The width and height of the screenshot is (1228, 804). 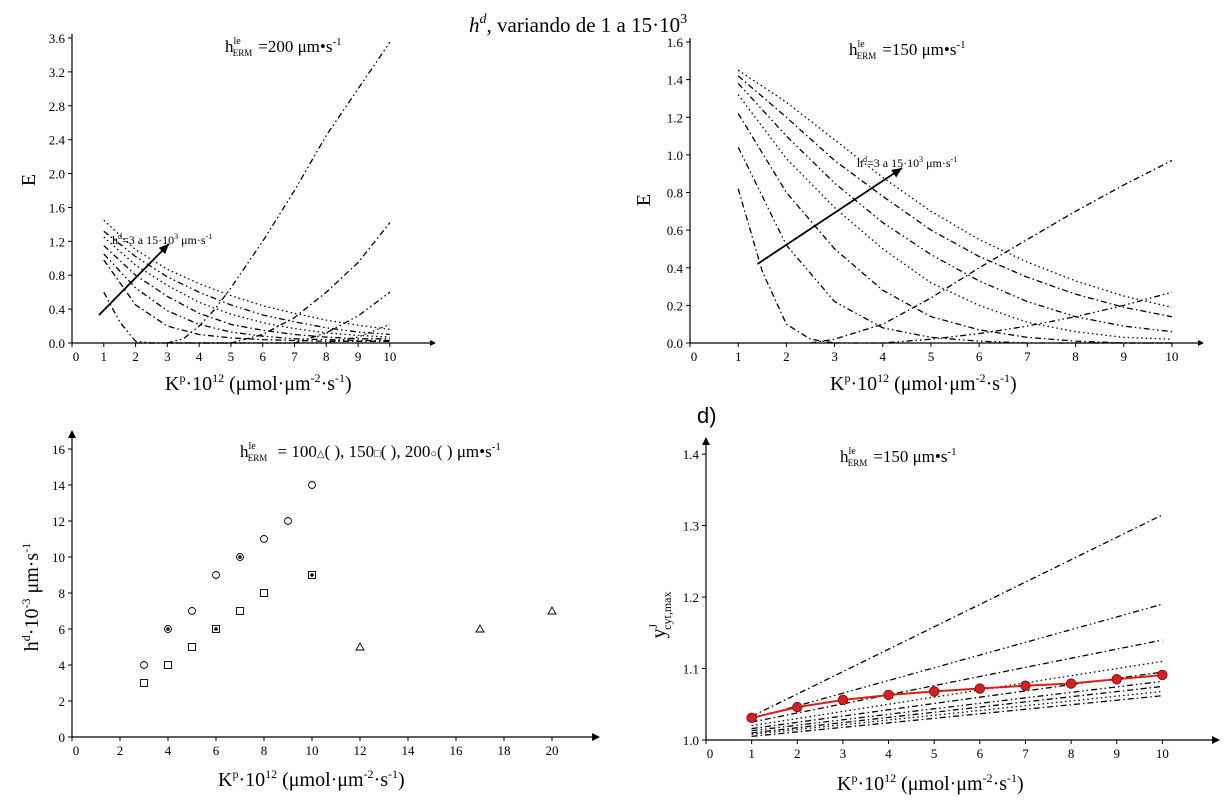 I want to click on annotation: hle ERM =200 μm•s-1, so click(x=283, y=47).